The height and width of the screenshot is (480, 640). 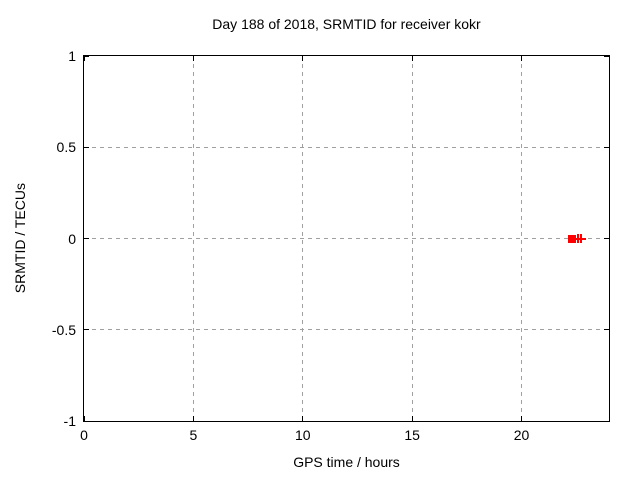 What do you see at coordinates (72, 56) in the screenshot?
I see `y-tick-label: 1` at bounding box center [72, 56].